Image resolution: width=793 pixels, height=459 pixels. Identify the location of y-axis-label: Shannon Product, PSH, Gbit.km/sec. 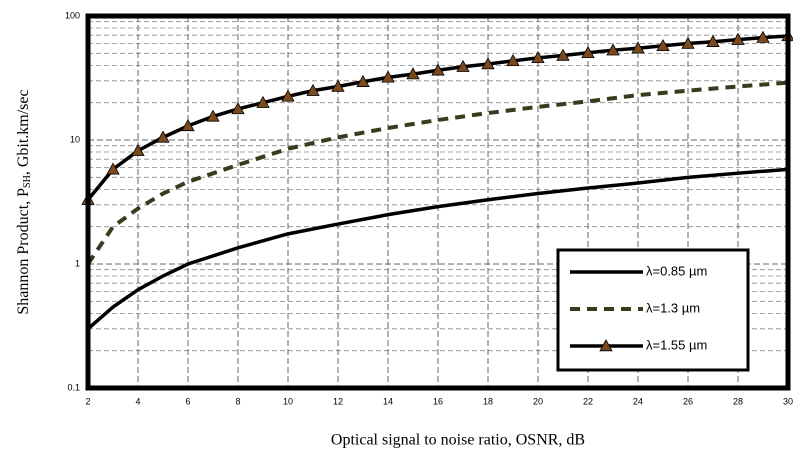
(24, 201).